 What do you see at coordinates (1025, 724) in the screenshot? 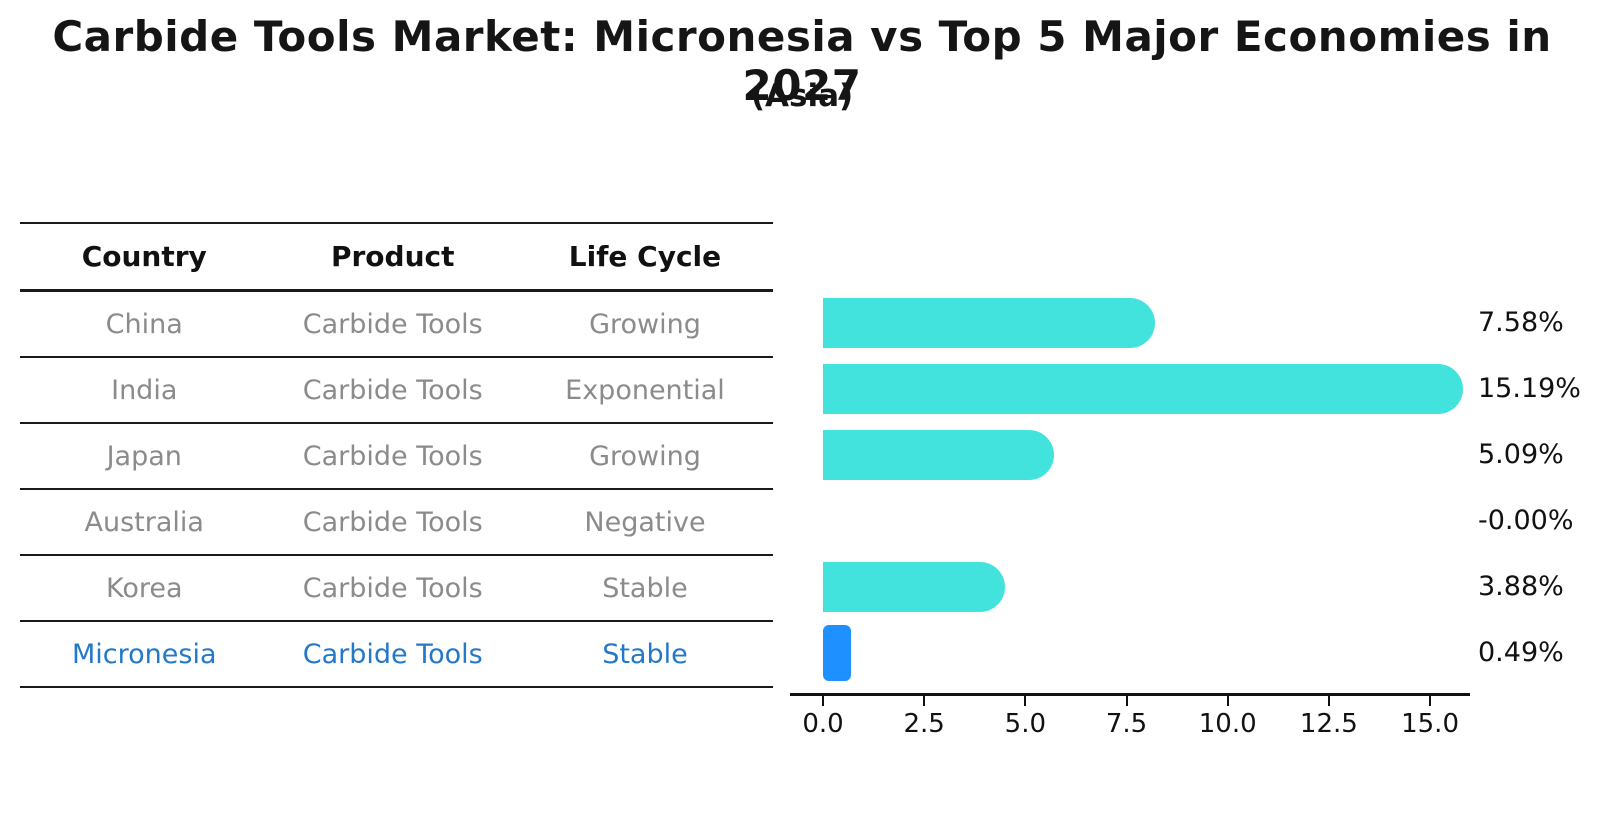
I see `x-tick-label: 5.0` at bounding box center [1025, 724].